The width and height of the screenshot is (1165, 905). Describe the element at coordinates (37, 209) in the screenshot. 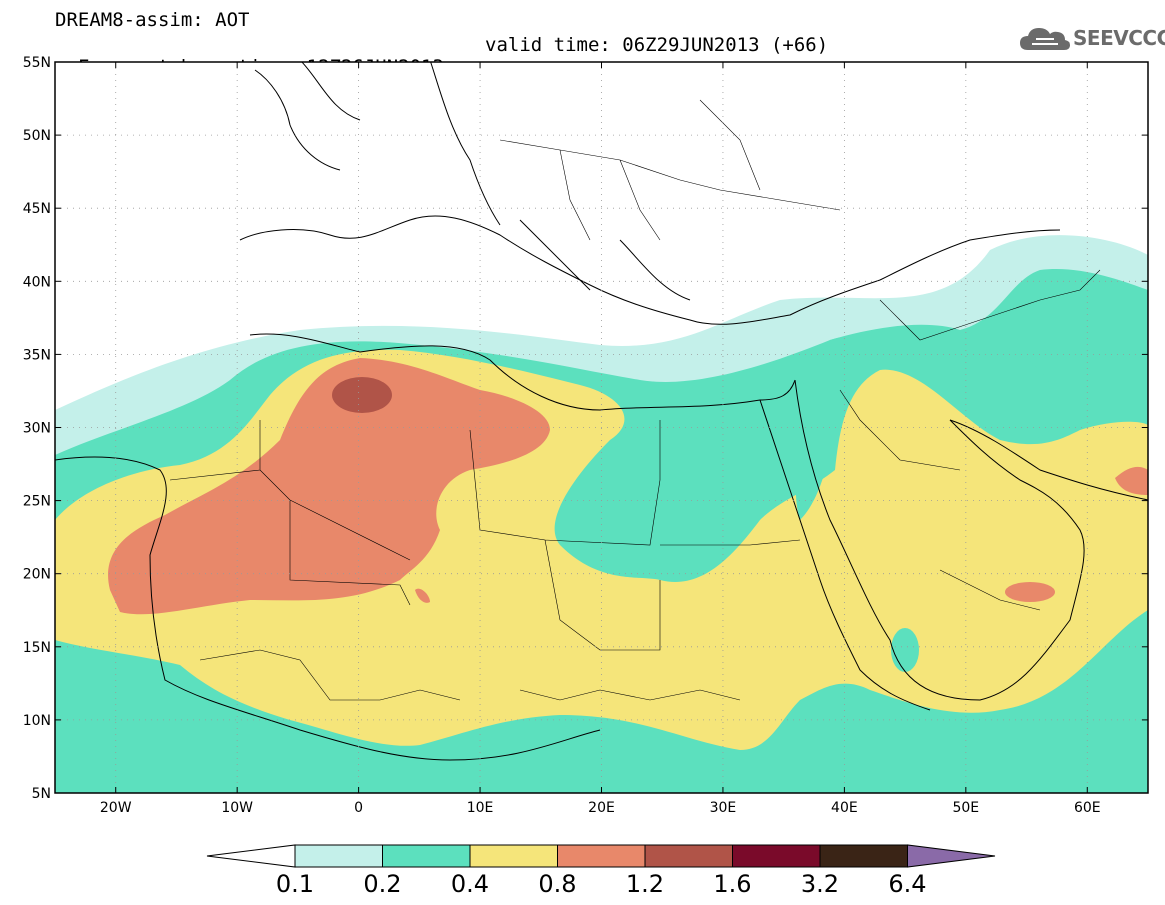

I see `lat-tick-label: 45N` at that location.